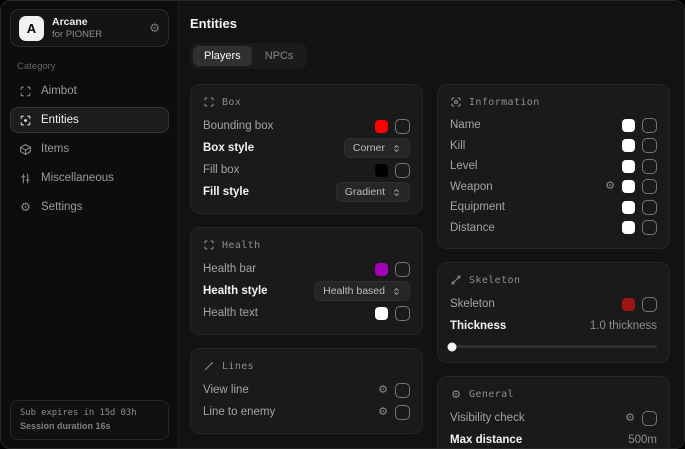  Describe the element at coordinates (241, 245) in the screenshot. I see `panel-title: Health` at that location.